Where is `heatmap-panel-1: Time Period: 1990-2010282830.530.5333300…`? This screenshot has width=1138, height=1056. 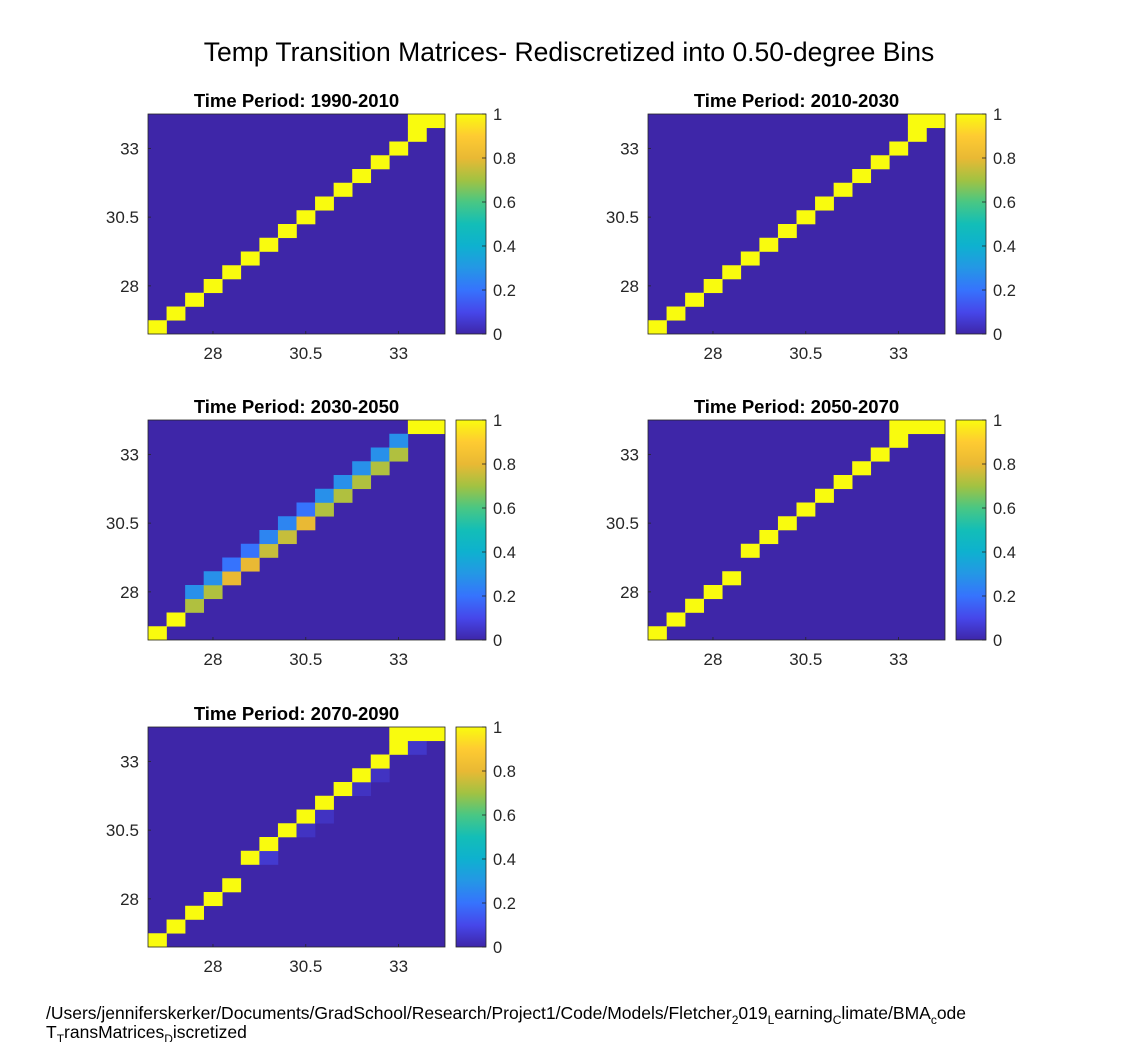 heatmap-panel-1: Time Period: 1990-2010282830.530.5333300… is located at coordinates (311, 226).